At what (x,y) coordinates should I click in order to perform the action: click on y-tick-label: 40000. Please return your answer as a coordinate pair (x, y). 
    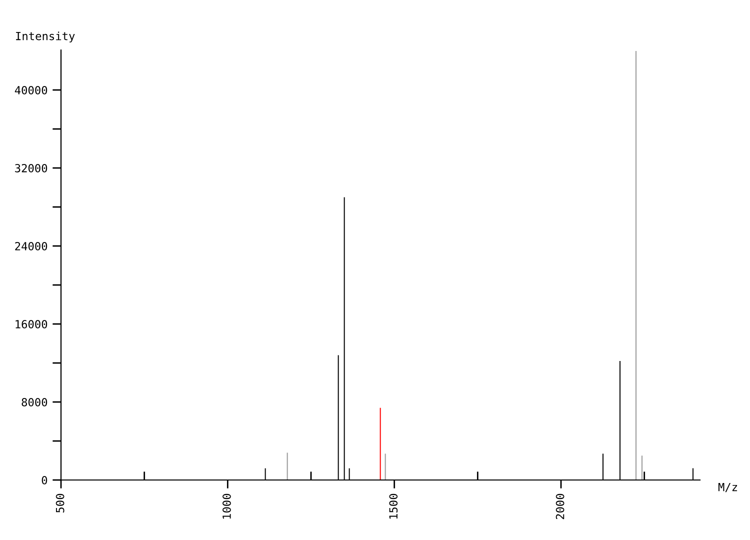
    Looking at the image, I should click on (31, 90).